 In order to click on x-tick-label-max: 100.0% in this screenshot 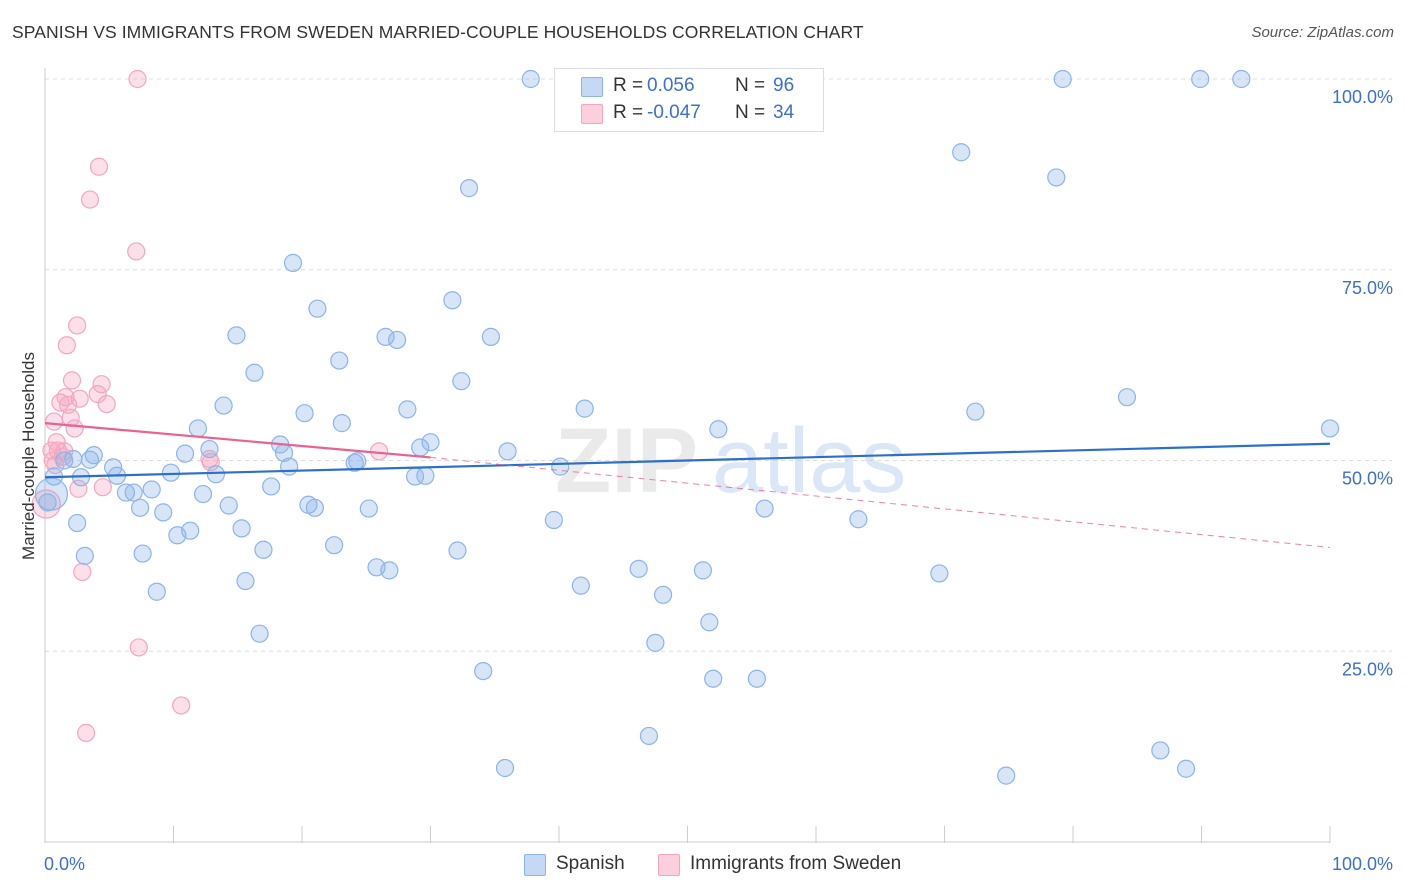, I will do `click(1362, 864)`.